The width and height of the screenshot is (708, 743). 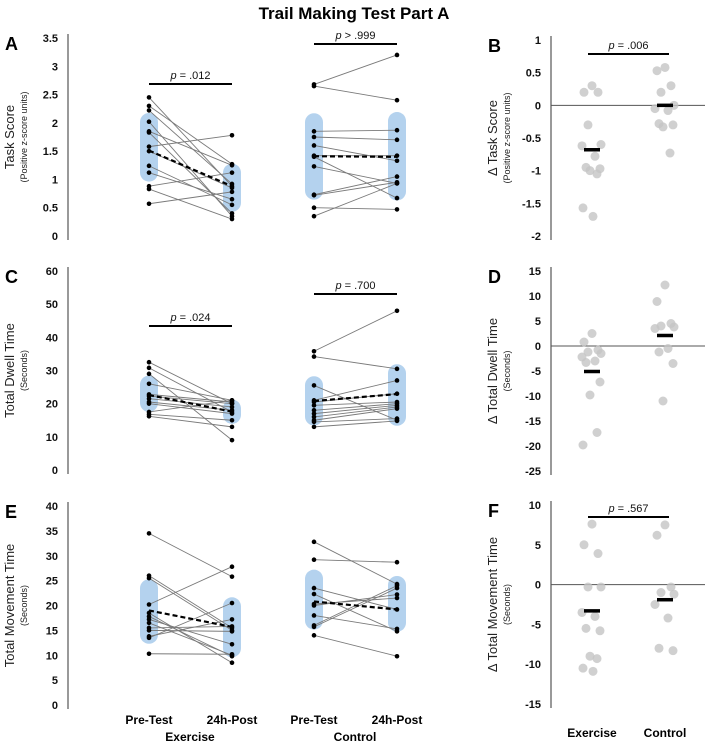 I want to click on y-tick-label: 35, so click(x=52, y=532).